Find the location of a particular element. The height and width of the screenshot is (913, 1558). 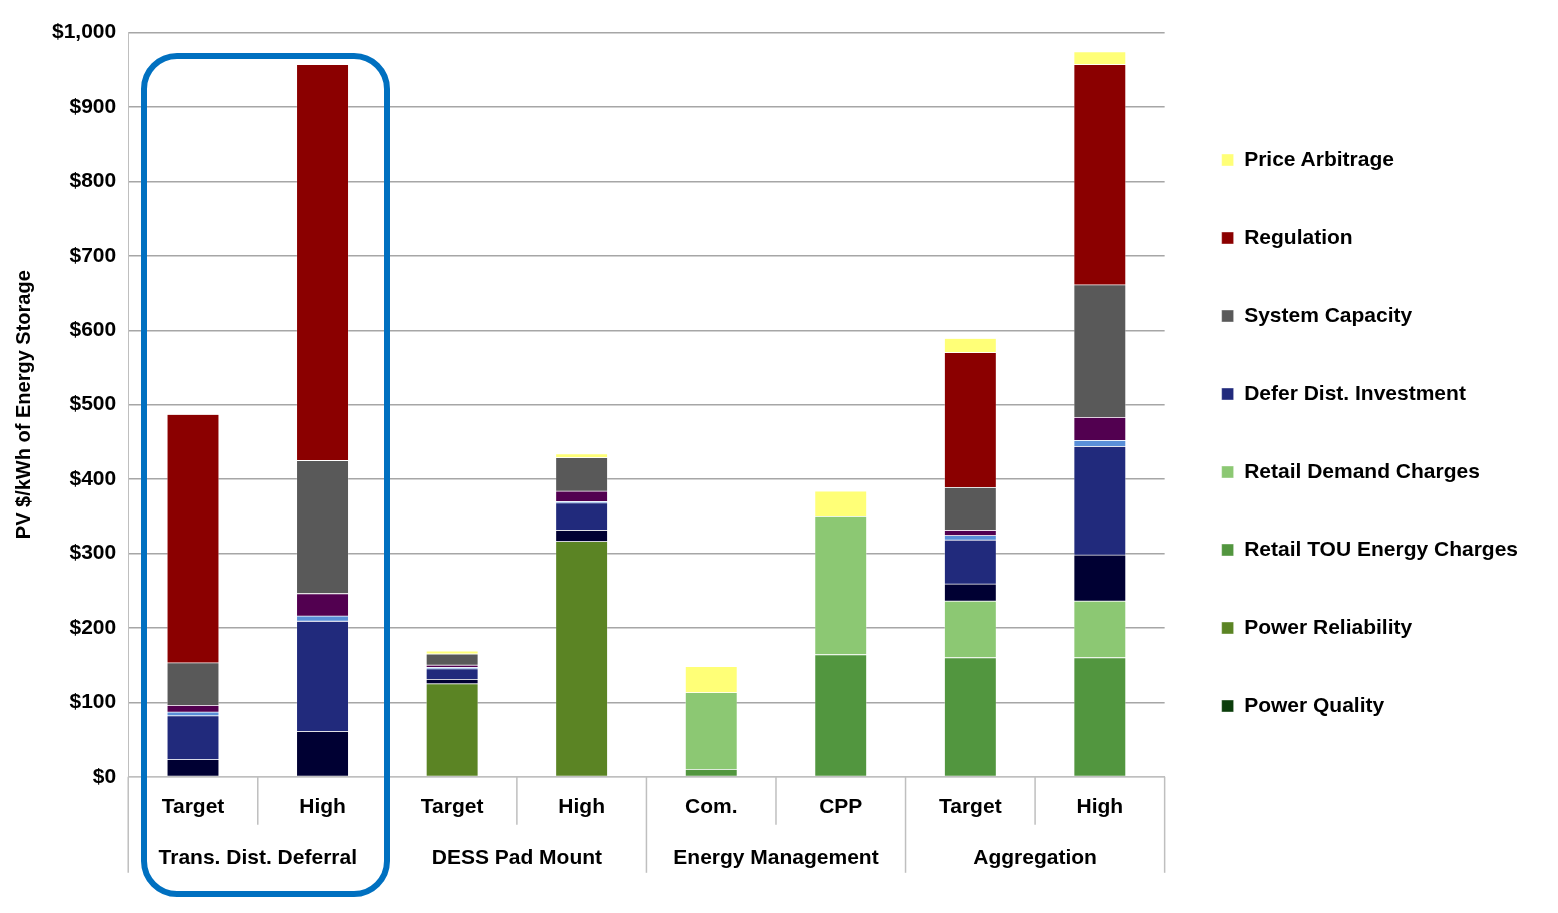

text: Trans. Dist. Deferral is located at coordinates (257, 856).